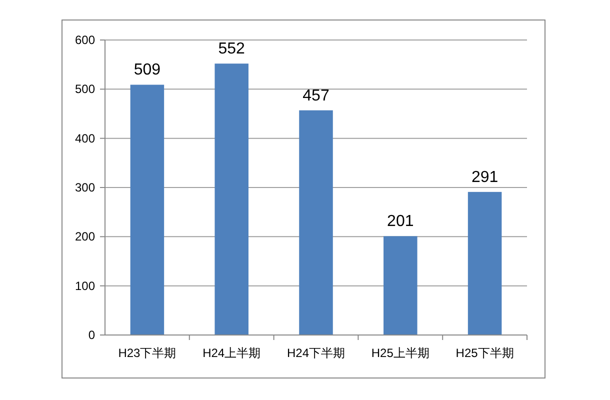 The width and height of the screenshot is (610, 400). Describe the element at coordinates (85, 89) in the screenshot. I see `y-tick-label: 500` at that location.